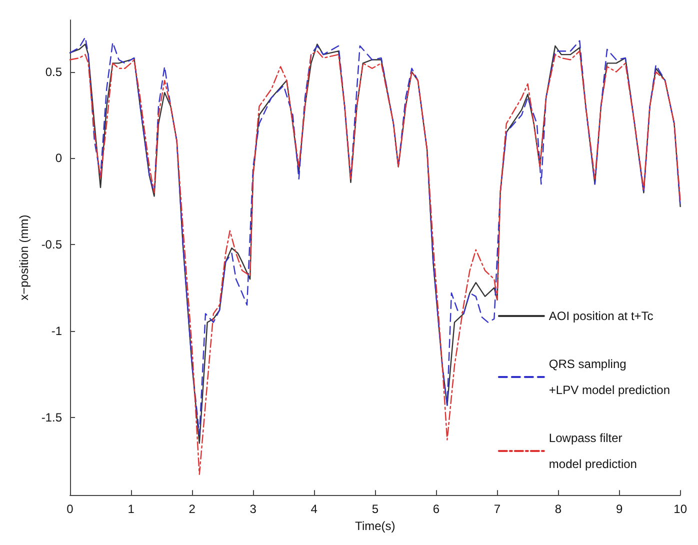 This screenshot has width=698, height=545. What do you see at coordinates (601, 316) in the screenshot?
I see `legend-label: AOI position at t+Tc` at bounding box center [601, 316].